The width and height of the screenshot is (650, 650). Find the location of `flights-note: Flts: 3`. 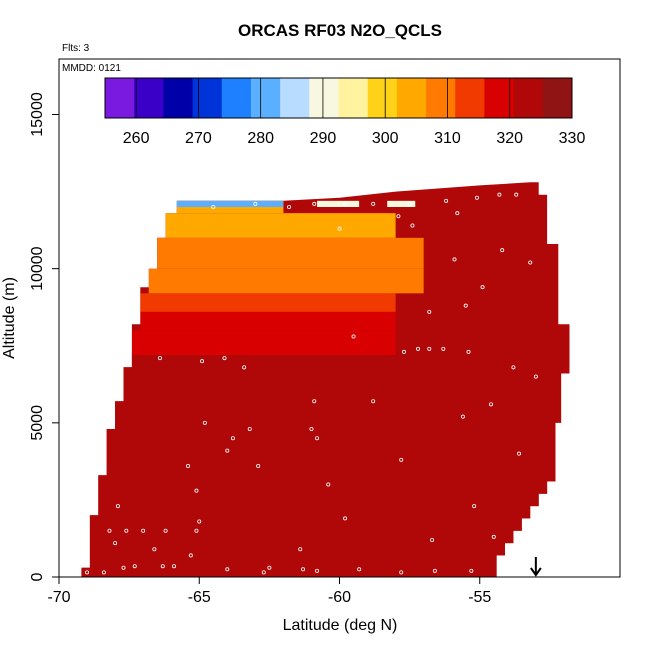

flights-note: Flts: 3 is located at coordinates (76, 48).